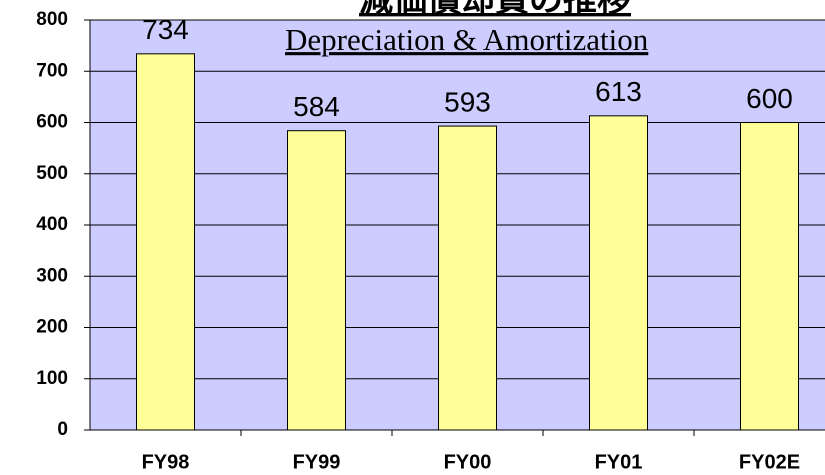  What do you see at coordinates (618, 91) in the screenshot?
I see `data-label: 613` at bounding box center [618, 91].